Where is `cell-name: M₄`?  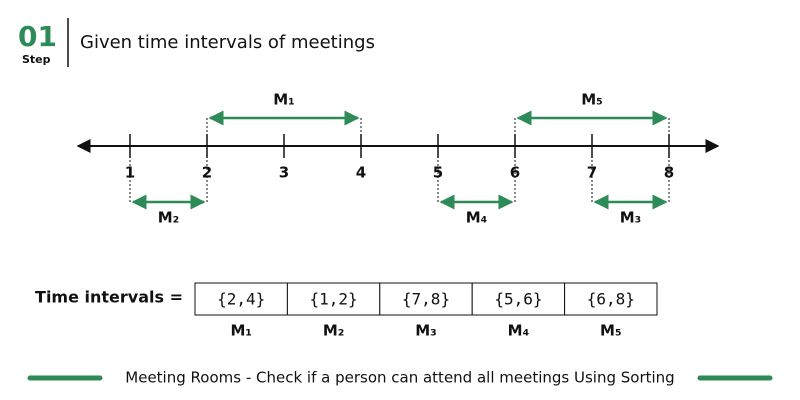
cell-name: M₄ is located at coordinates (519, 331).